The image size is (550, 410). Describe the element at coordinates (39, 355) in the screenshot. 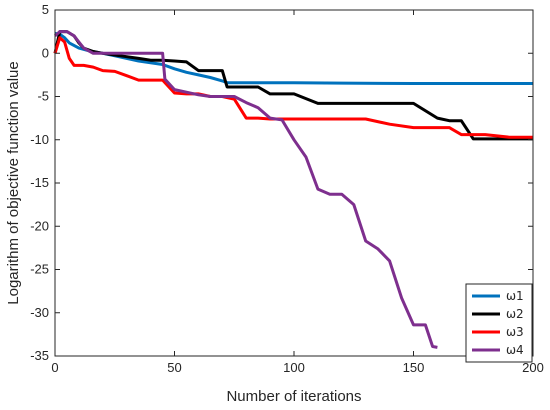

I see `y-tick-label: -35` at that location.